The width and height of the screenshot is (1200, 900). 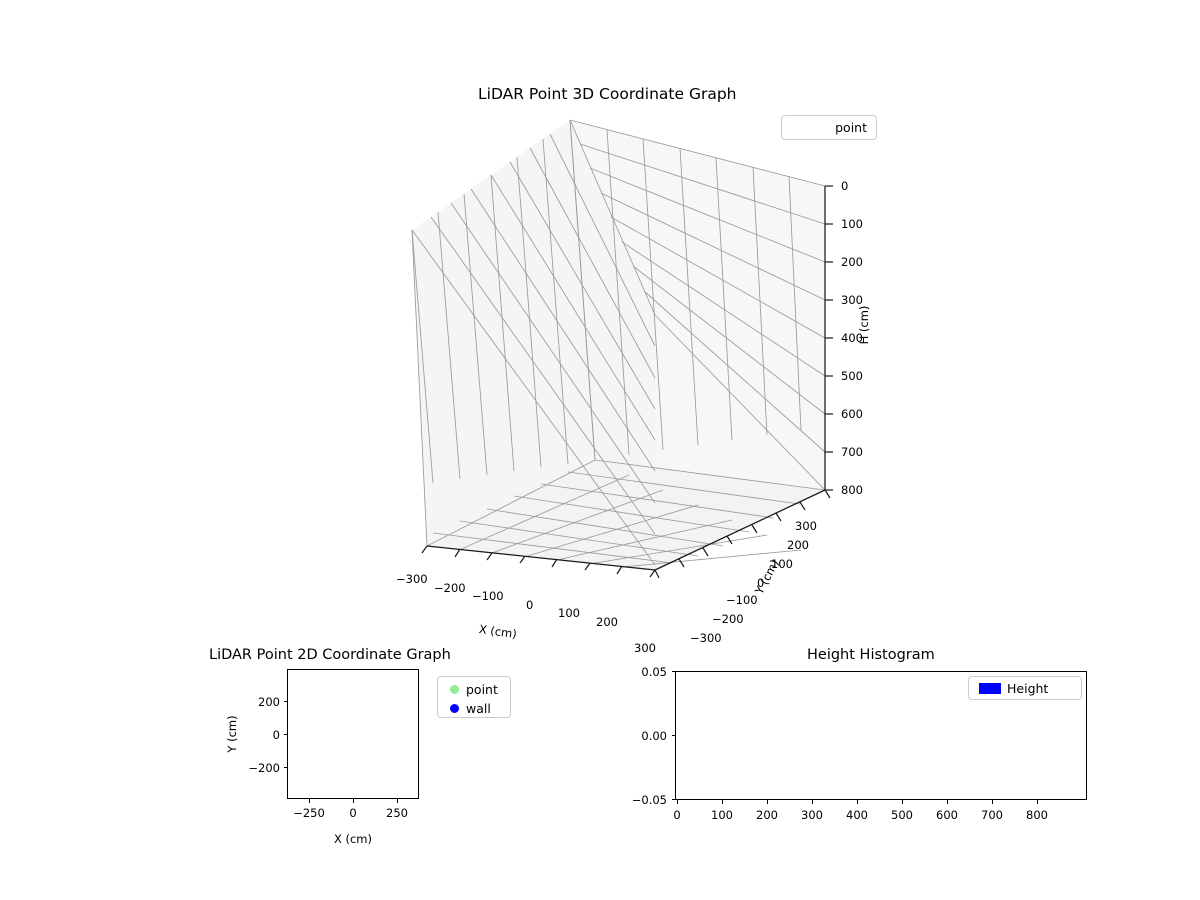 What do you see at coordinates (276, 735) in the screenshot?
I see `plot2d-ytick-1: 0` at bounding box center [276, 735].